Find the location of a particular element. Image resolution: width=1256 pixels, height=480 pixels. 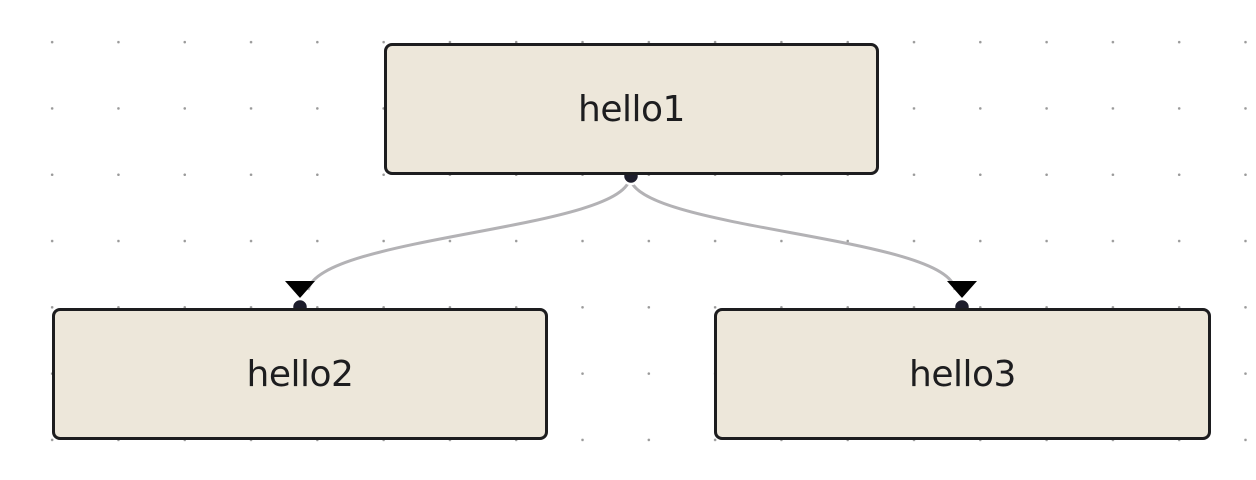

node-hello1: hello1 is located at coordinates (631, 109).